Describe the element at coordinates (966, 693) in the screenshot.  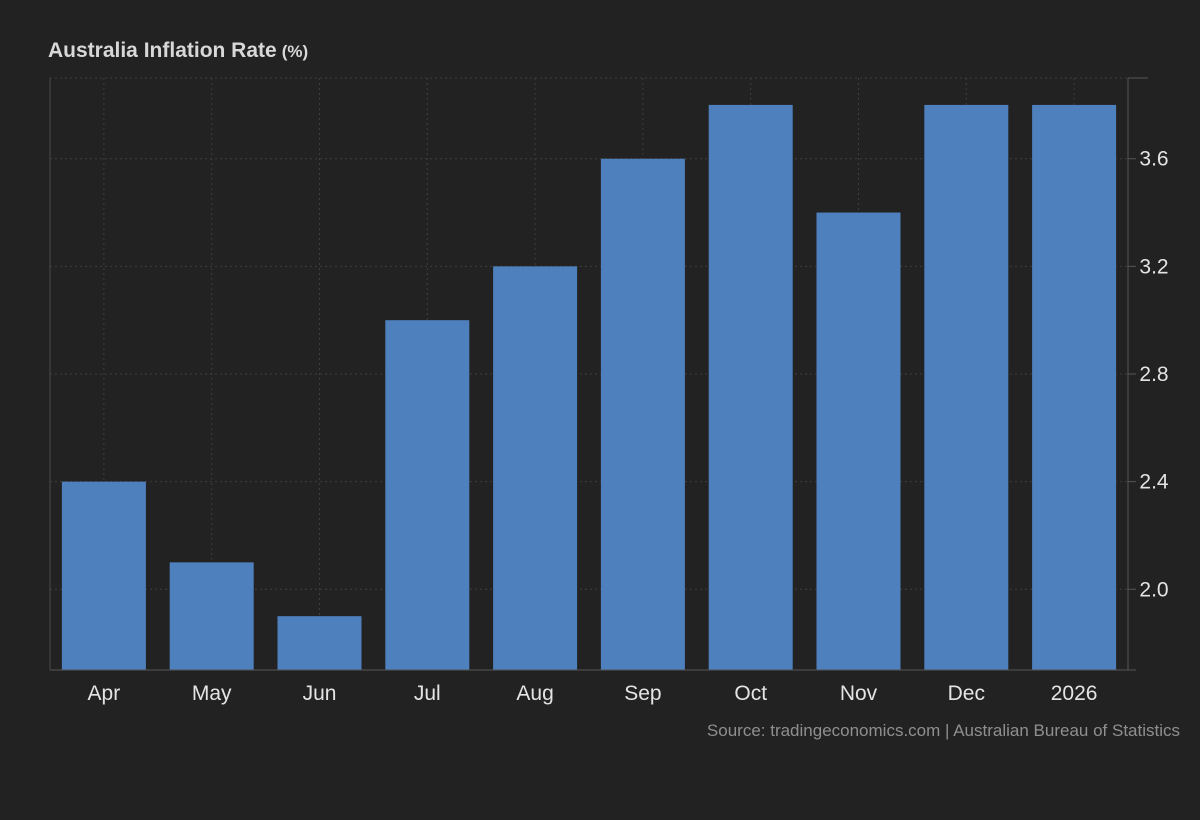
I see `x-tick-label: Dec` at that location.